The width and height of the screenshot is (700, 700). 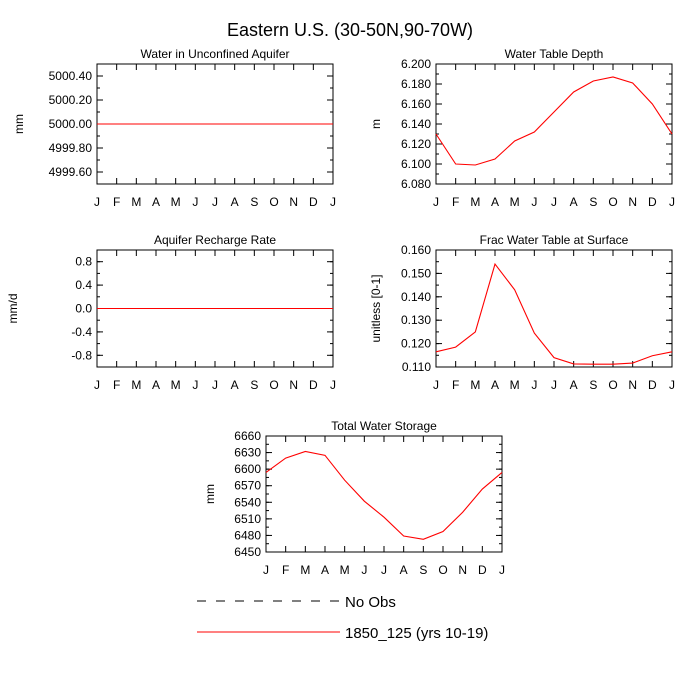 I want to click on y-tick-label: 0.110, so click(x=416, y=367).